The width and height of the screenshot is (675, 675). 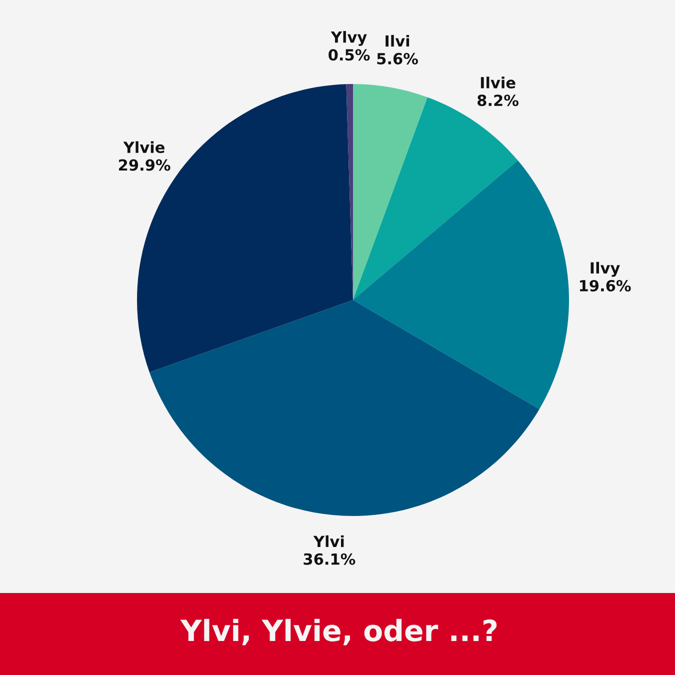 I want to click on data-label: 8.2%, so click(x=498, y=100).